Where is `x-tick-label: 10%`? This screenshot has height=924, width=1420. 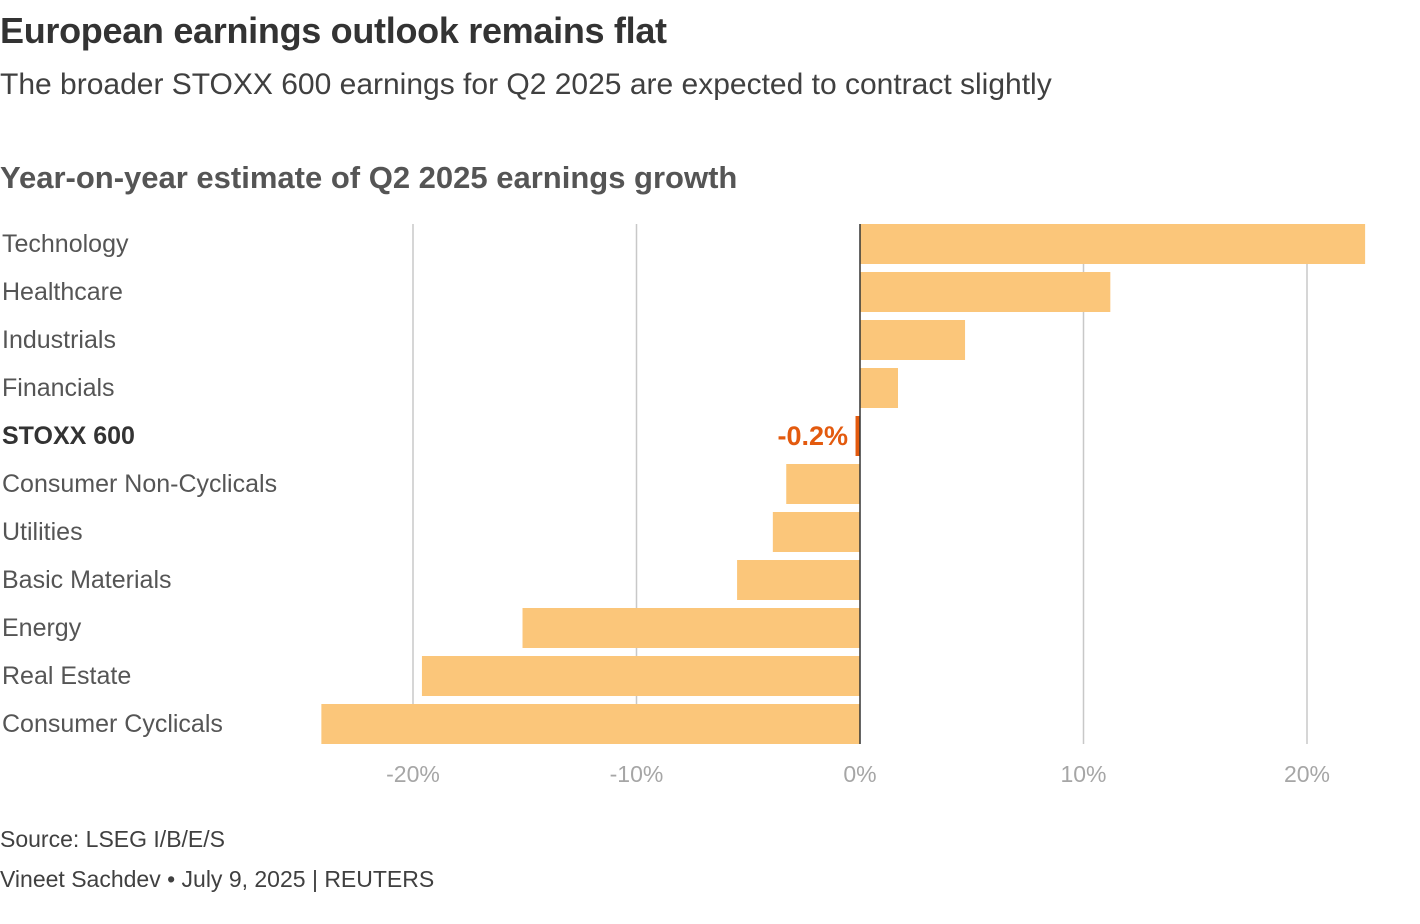 x-tick-label: 10% is located at coordinates (1083, 774).